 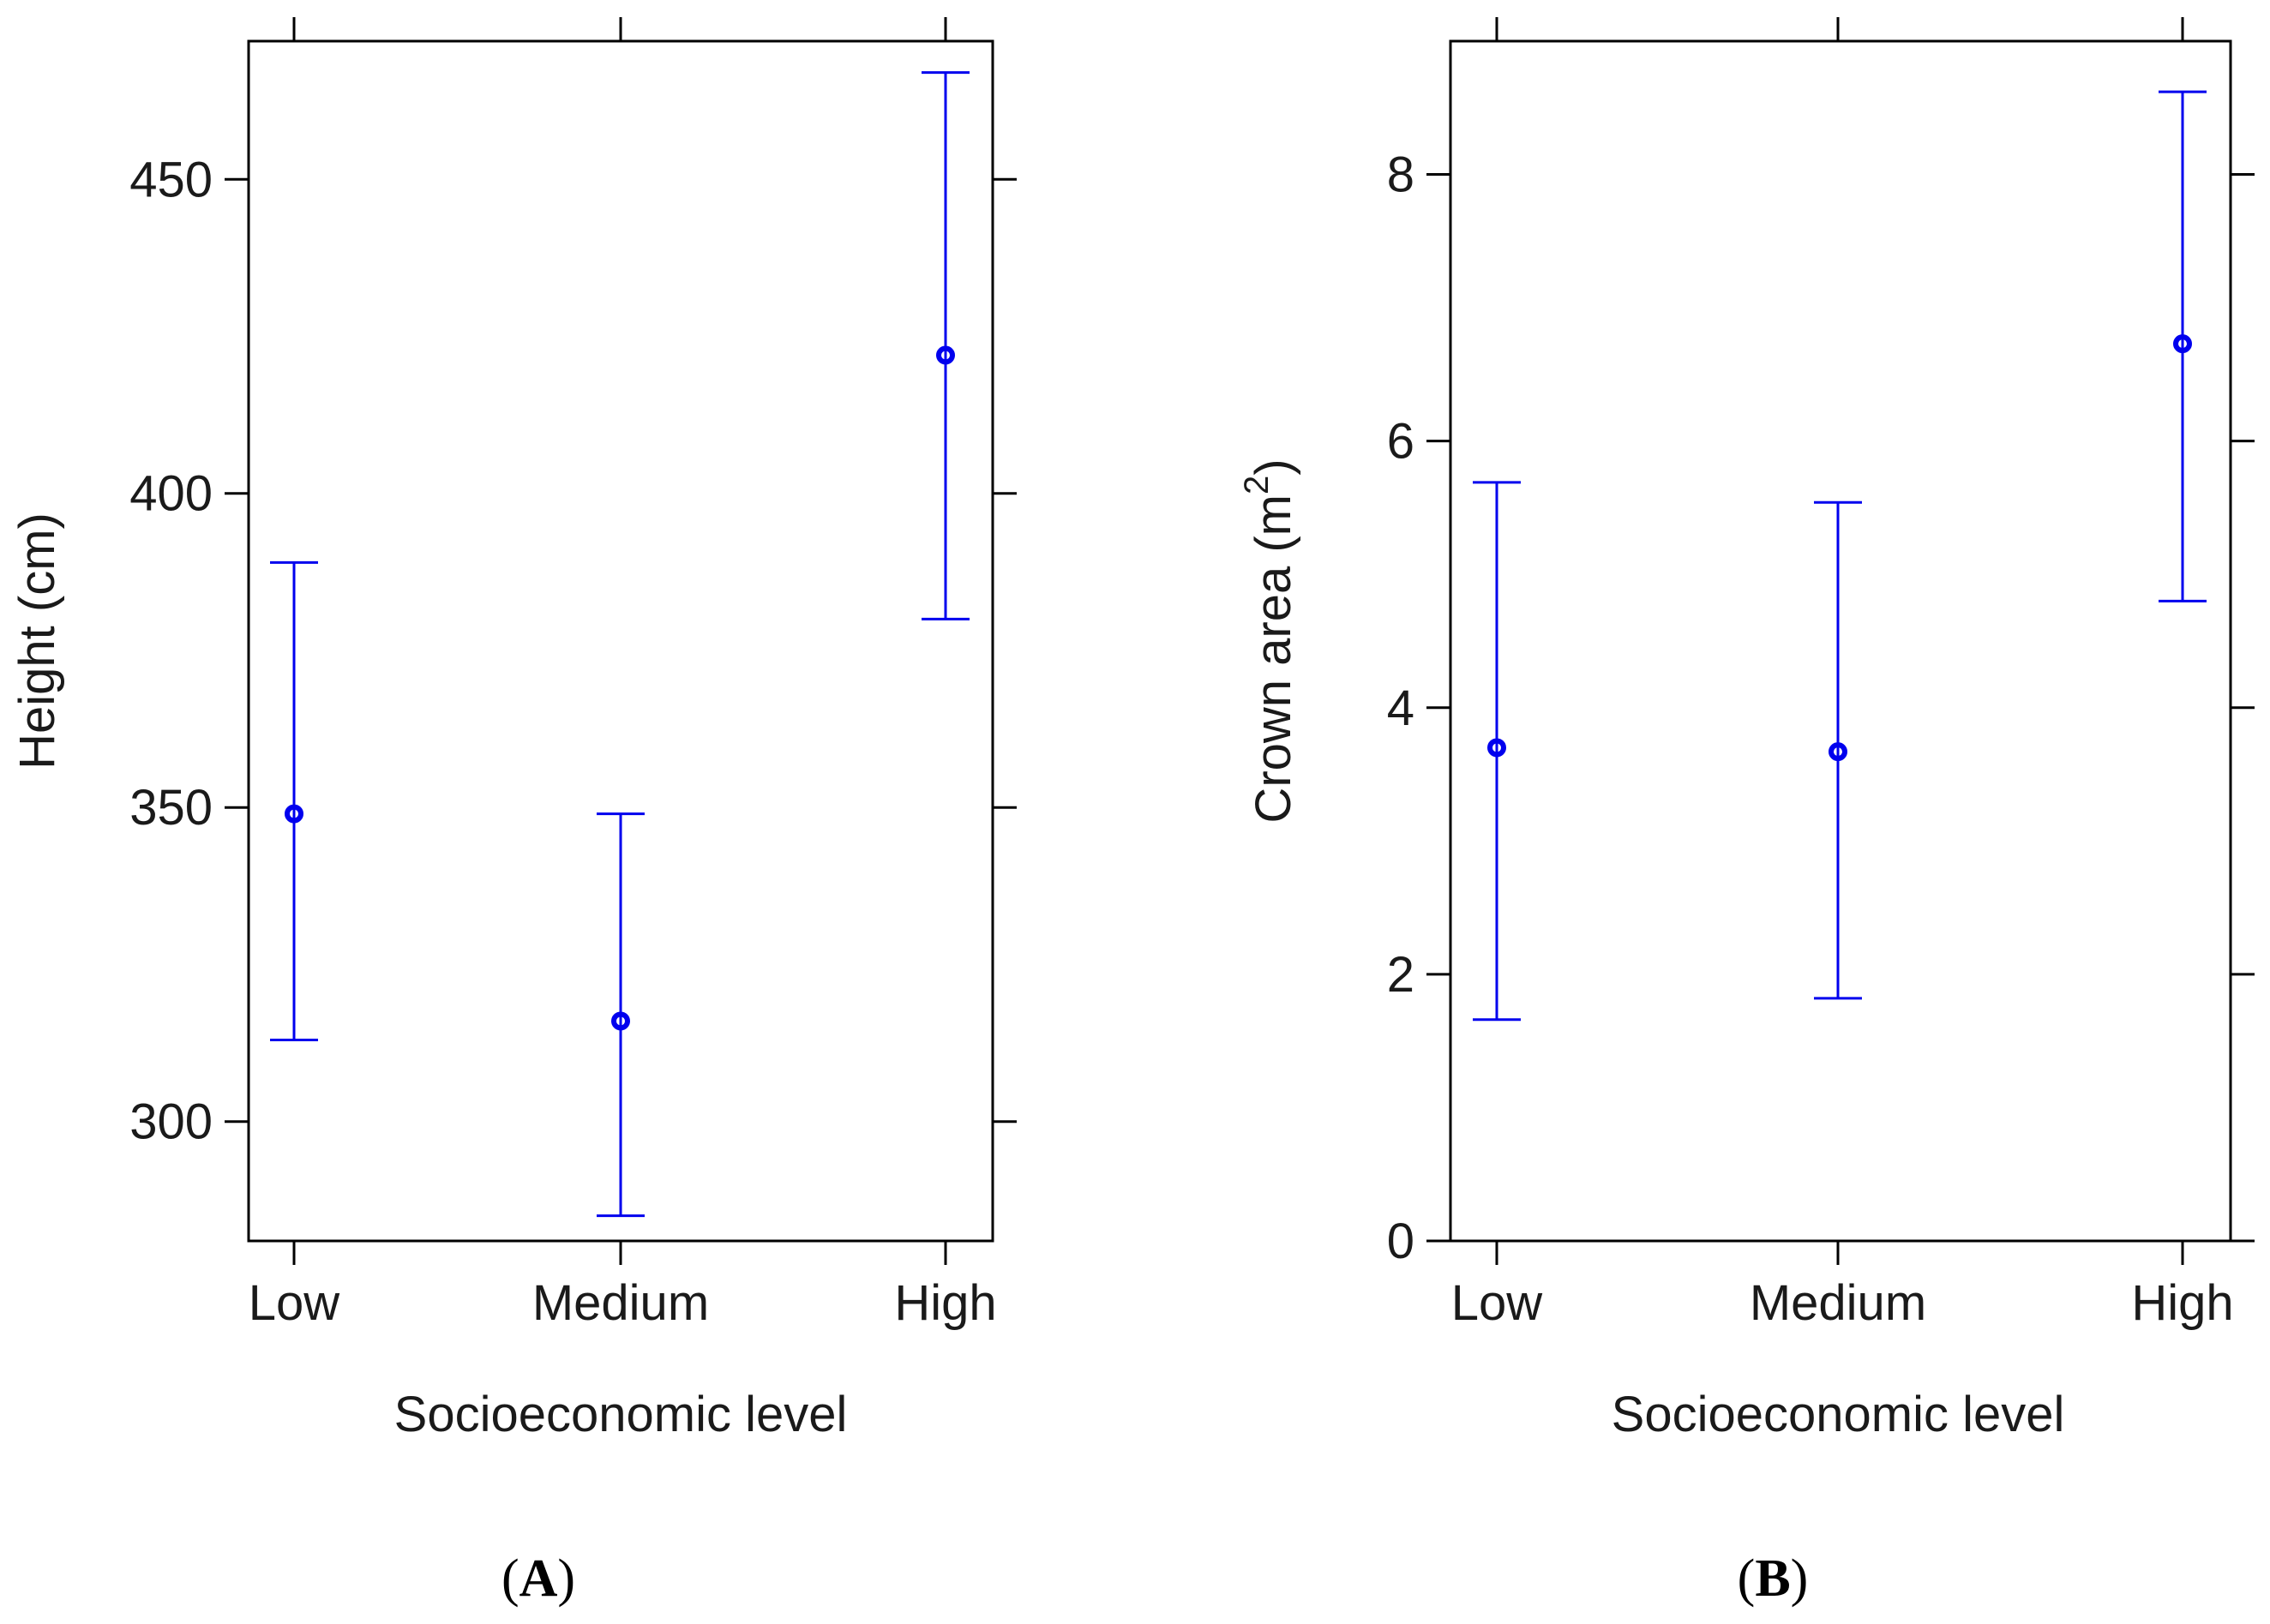 I want to click on panel-a-y-axis-label: Height (cm), so click(x=37, y=641).